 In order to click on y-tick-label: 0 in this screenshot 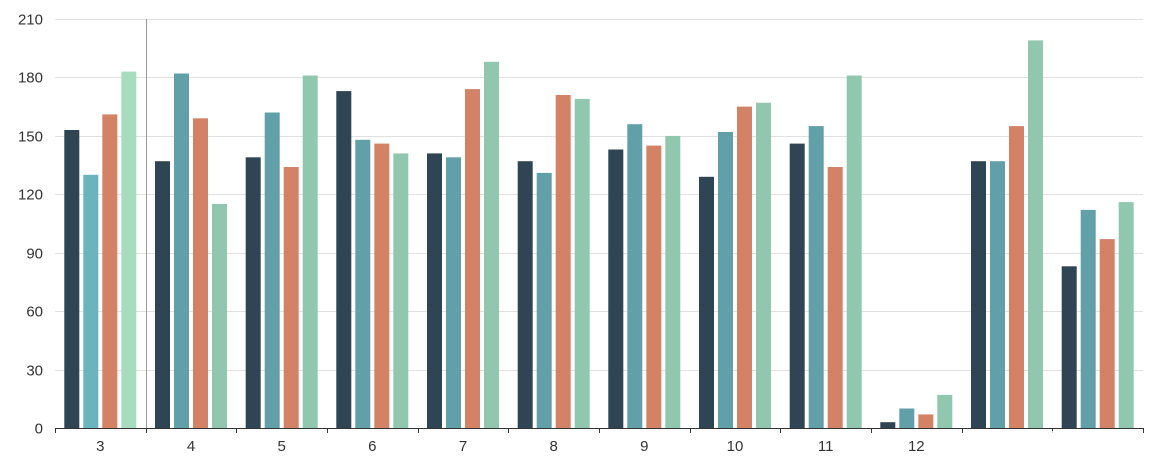, I will do `click(39, 429)`.